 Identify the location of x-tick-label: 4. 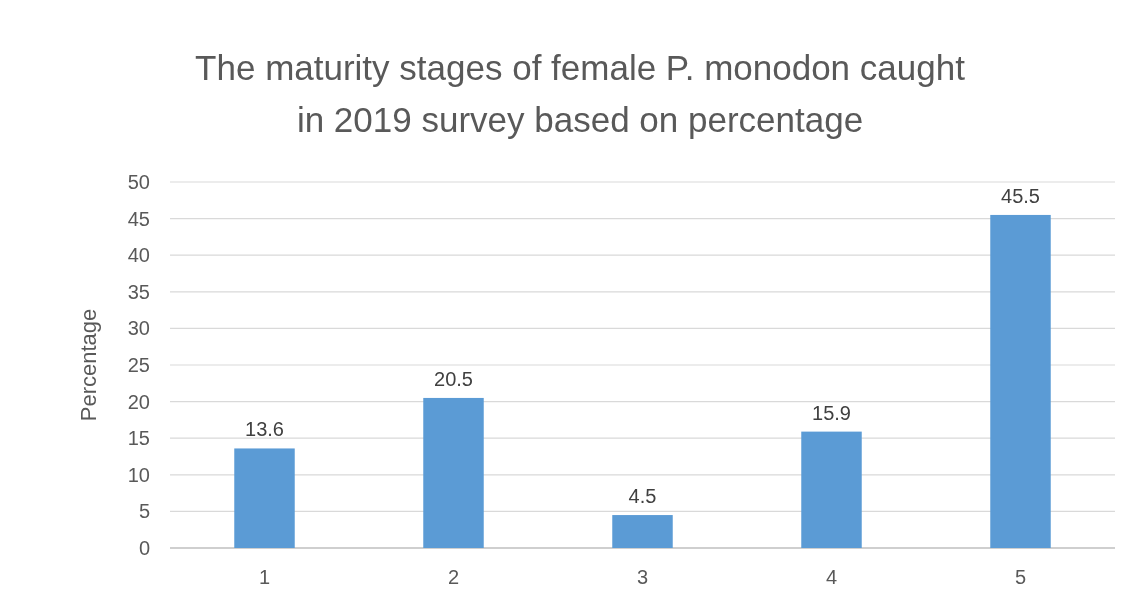
(831, 577).